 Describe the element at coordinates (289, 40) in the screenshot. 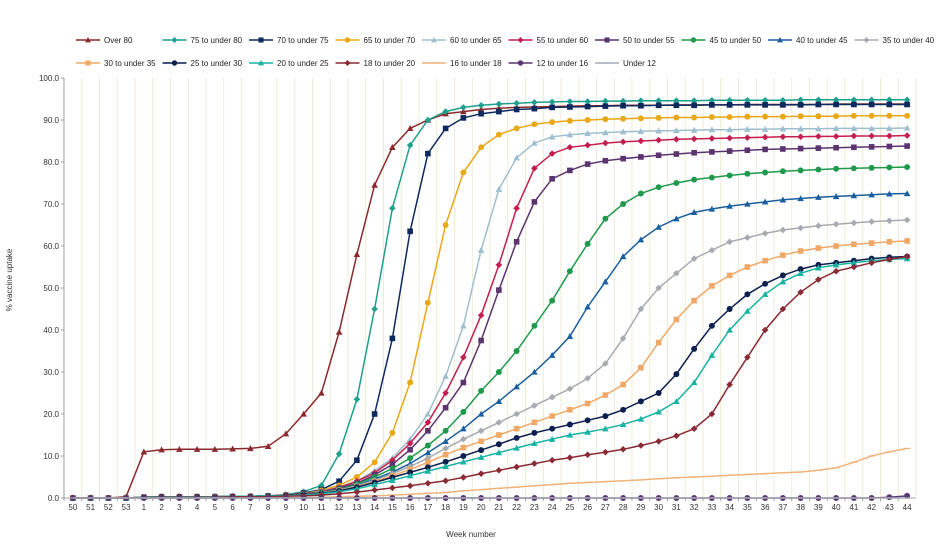

I see `legend-item: 70 to under 75` at that location.